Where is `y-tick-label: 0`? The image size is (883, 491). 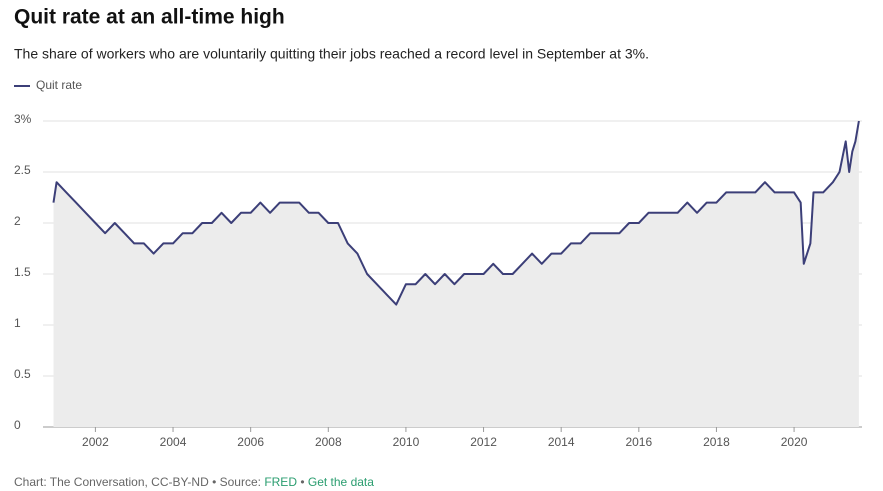 y-tick-label: 0 is located at coordinates (17, 425).